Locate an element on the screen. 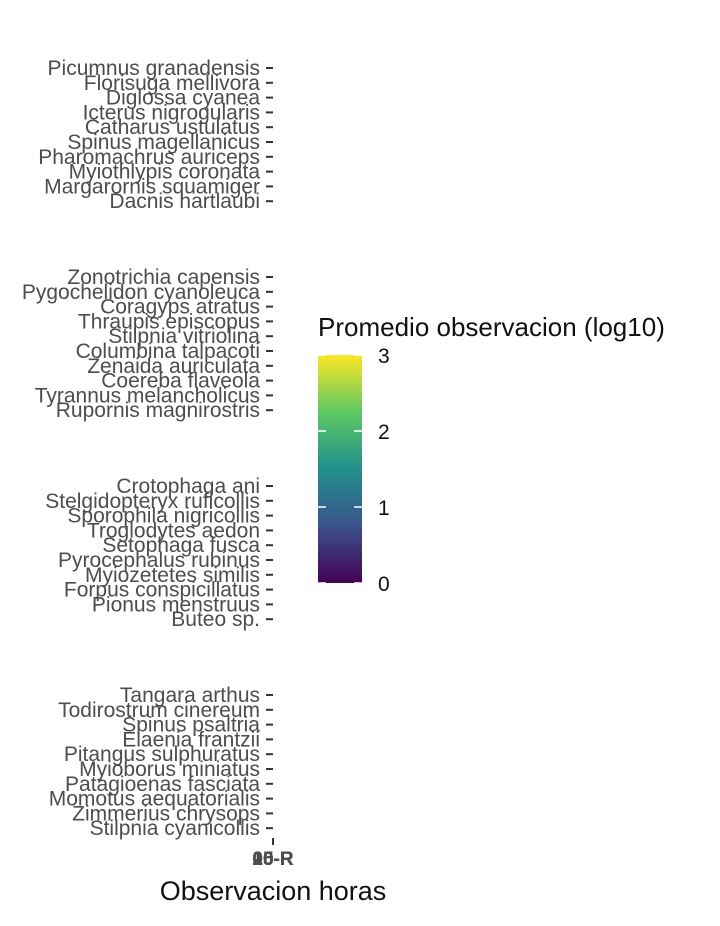 The height and width of the screenshot is (926, 720). y-tick-label: Pygochelidon cyanoleuca is located at coordinates (141, 292).